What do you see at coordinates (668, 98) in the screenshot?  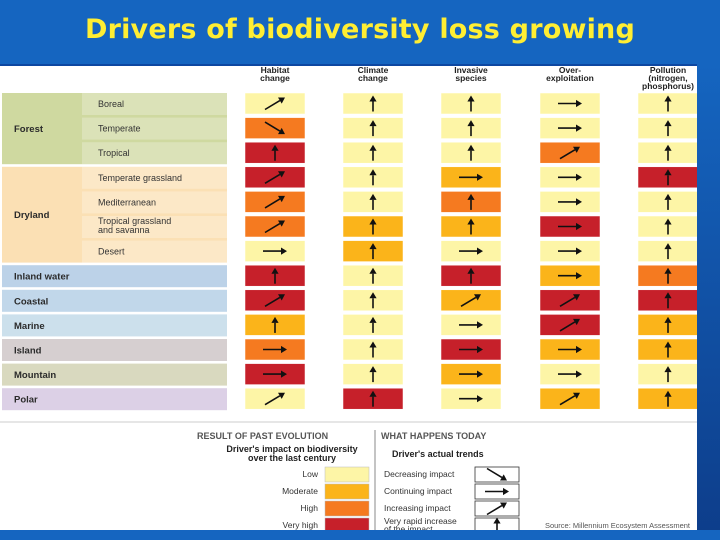 I see `trend-arrow-0-4-head` at bounding box center [668, 98].